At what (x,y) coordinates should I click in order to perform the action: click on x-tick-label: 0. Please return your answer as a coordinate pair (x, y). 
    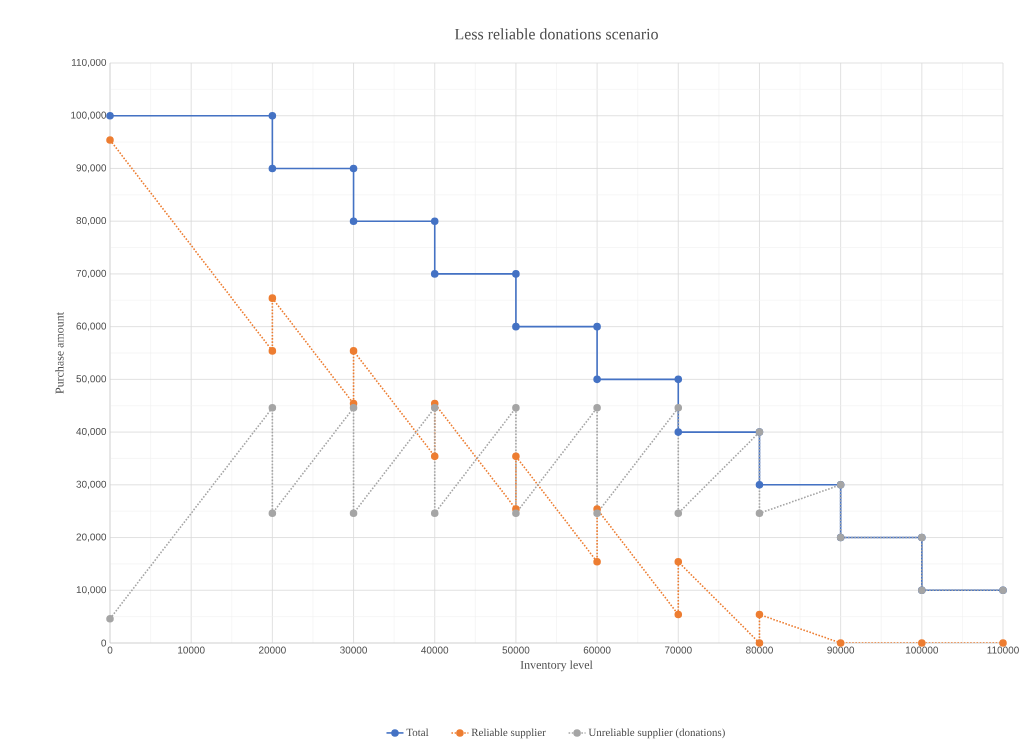
    Looking at the image, I should click on (110, 650).